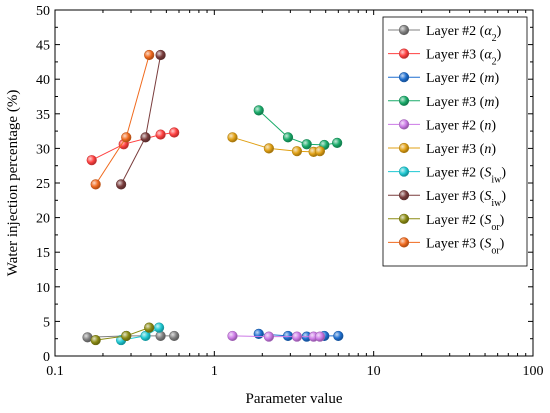  I want to click on legend-label: Layer #2 (Siw), so click(466, 176).